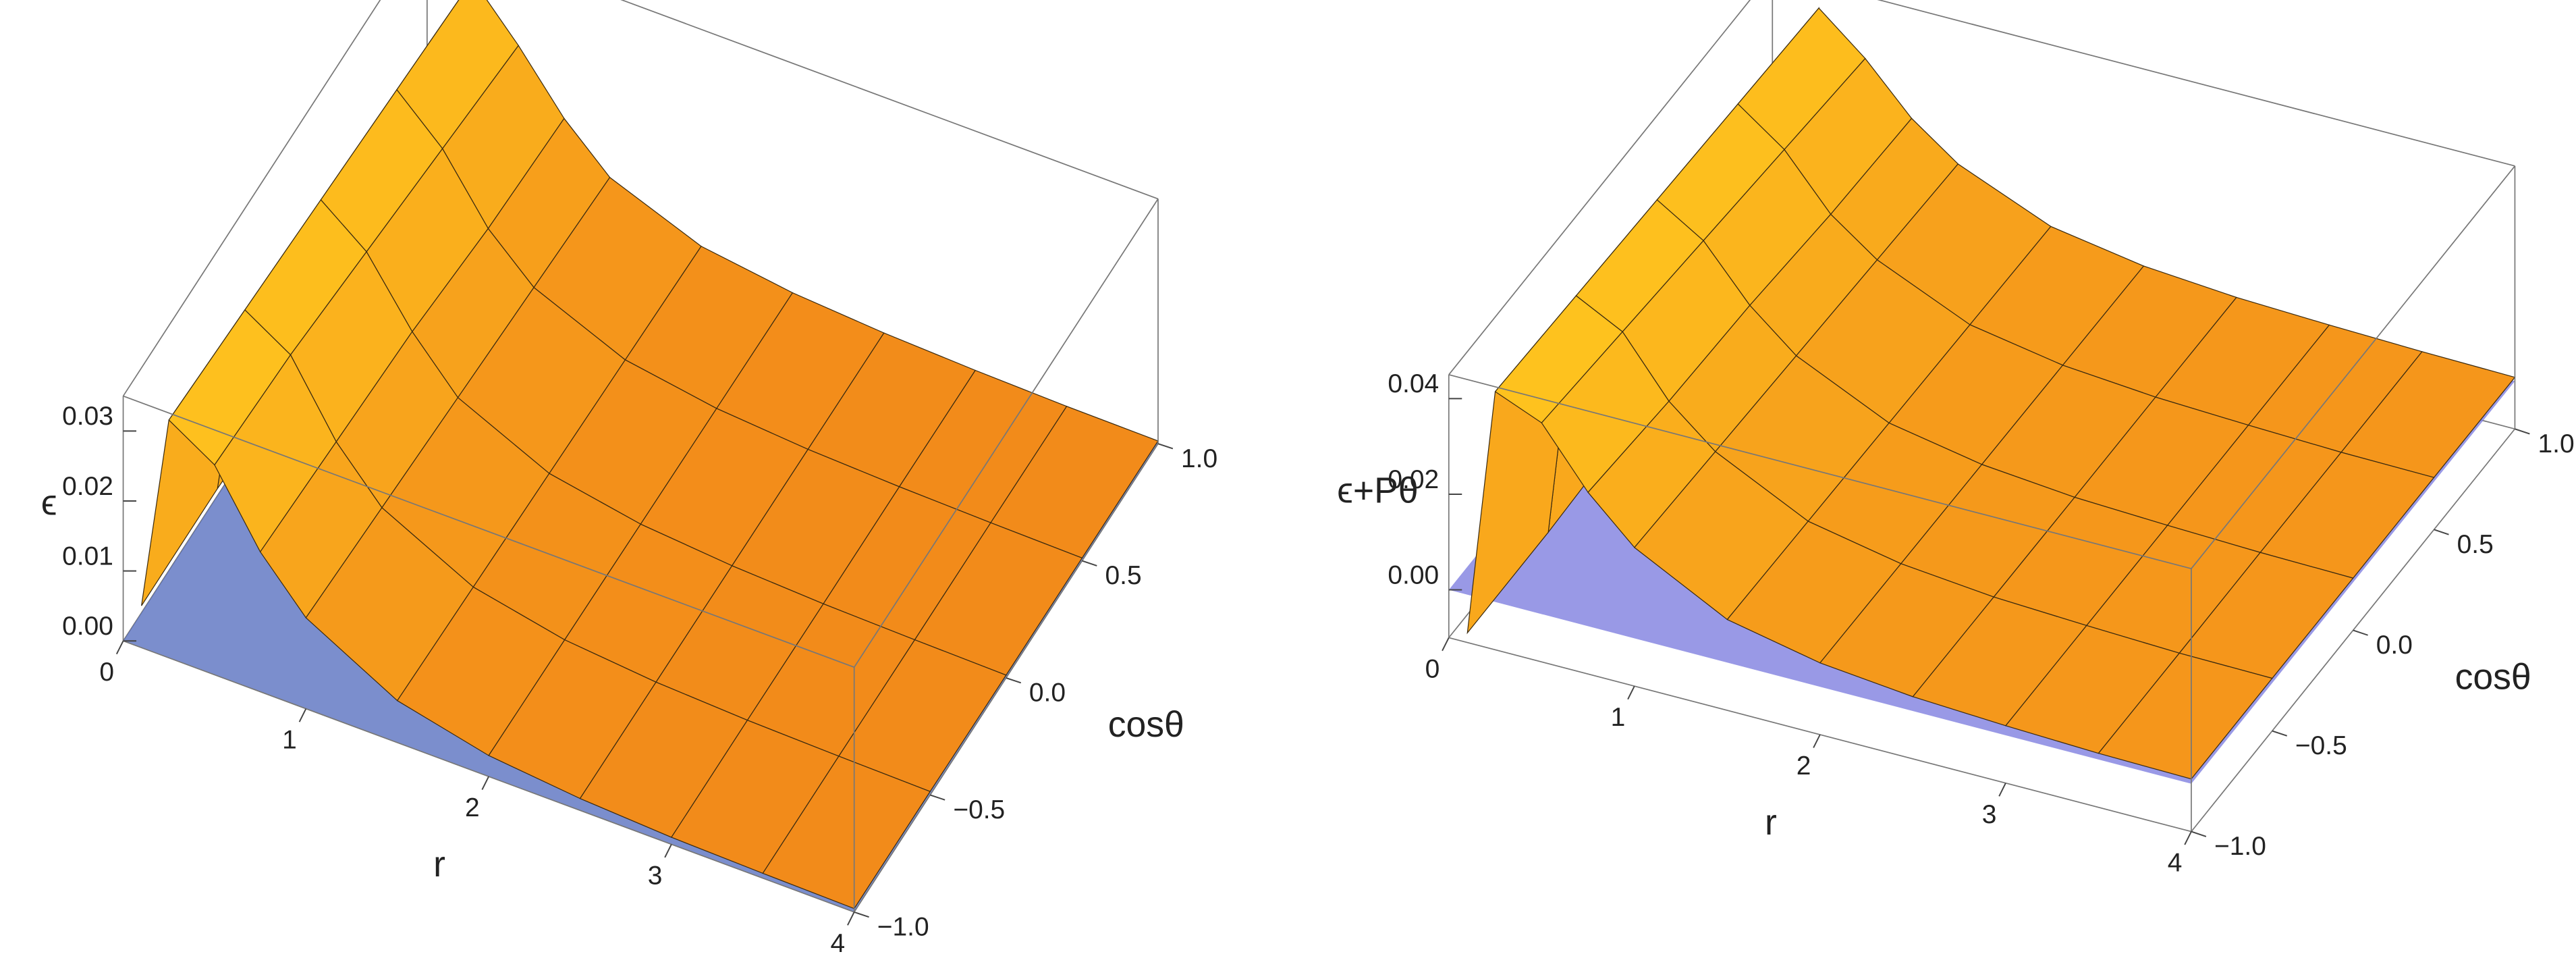 The width and height of the screenshot is (2576, 977). Describe the element at coordinates (1377, 490) in the screenshot. I see `z-axis-title: ϵ+Pθ` at that location.